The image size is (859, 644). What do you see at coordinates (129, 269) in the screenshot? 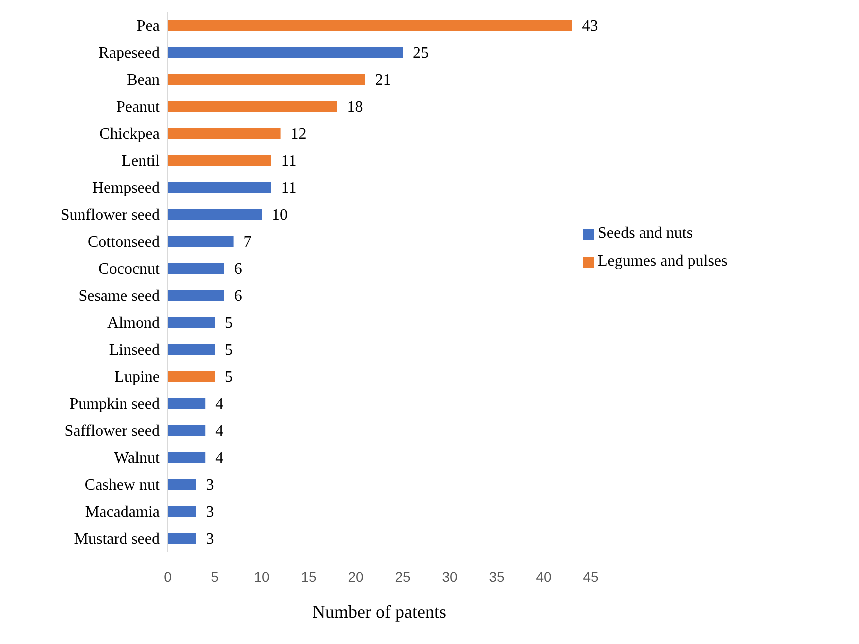
I see `y-tick-label: Cococnut` at bounding box center [129, 269].